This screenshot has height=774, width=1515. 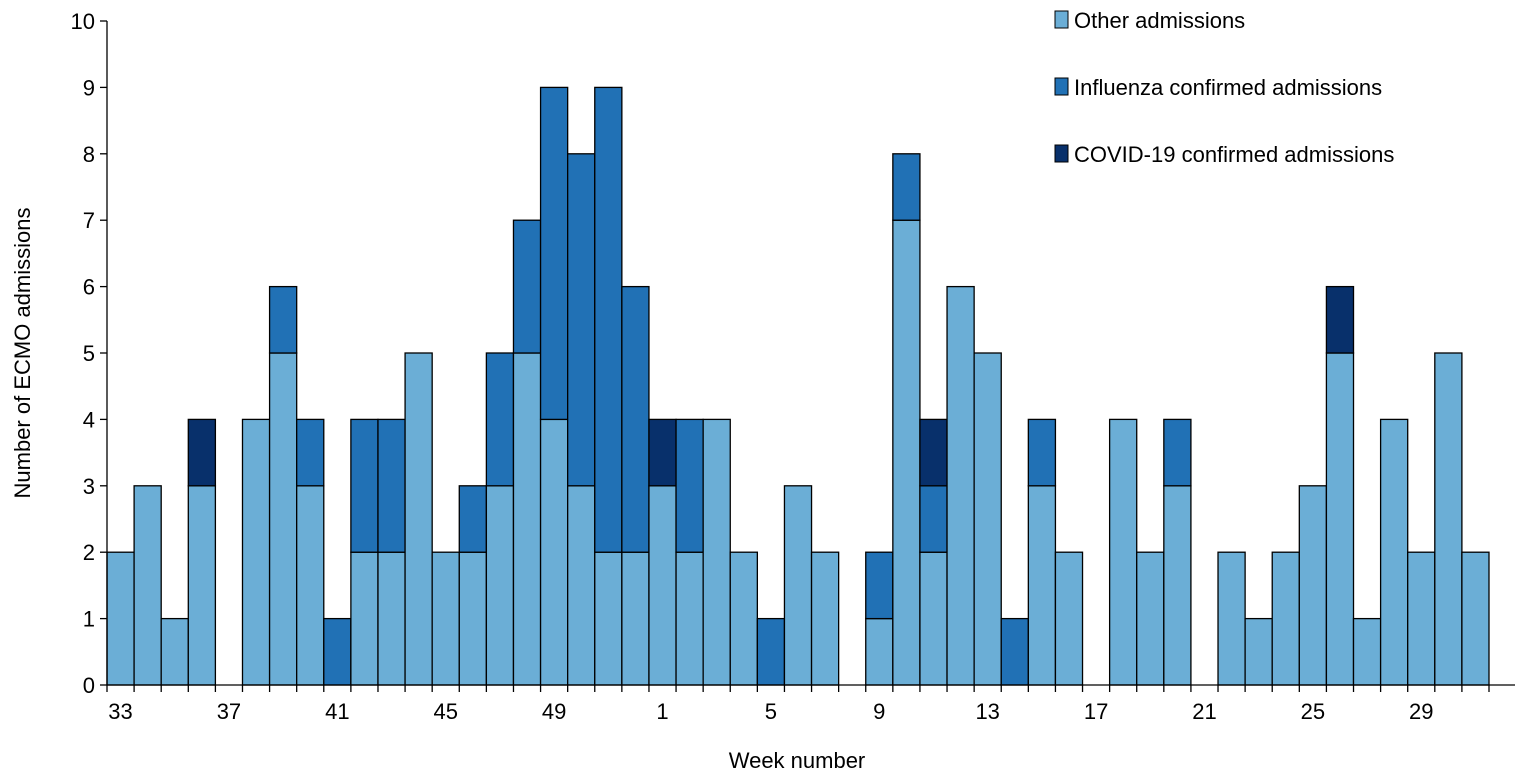 What do you see at coordinates (89, 353) in the screenshot?
I see `y-tick-label-5: 5` at bounding box center [89, 353].